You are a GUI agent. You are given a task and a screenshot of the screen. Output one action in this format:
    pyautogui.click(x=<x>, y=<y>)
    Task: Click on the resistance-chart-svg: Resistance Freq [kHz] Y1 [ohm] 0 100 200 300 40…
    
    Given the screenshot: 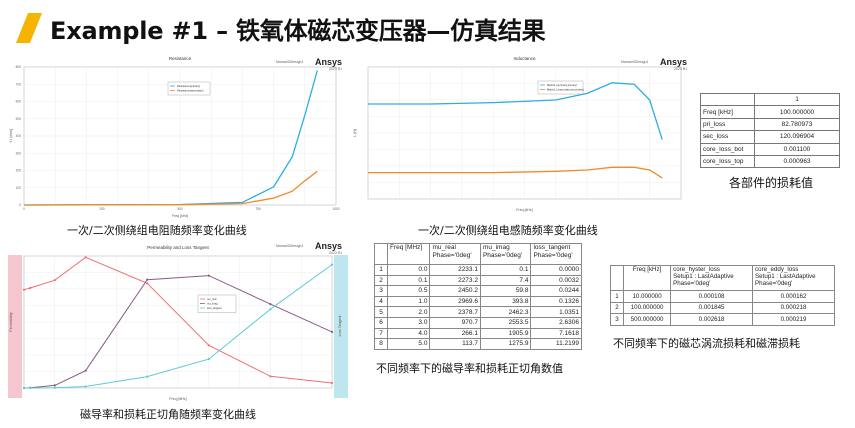 What is the action you would take?
    pyautogui.click(x=174, y=137)
    